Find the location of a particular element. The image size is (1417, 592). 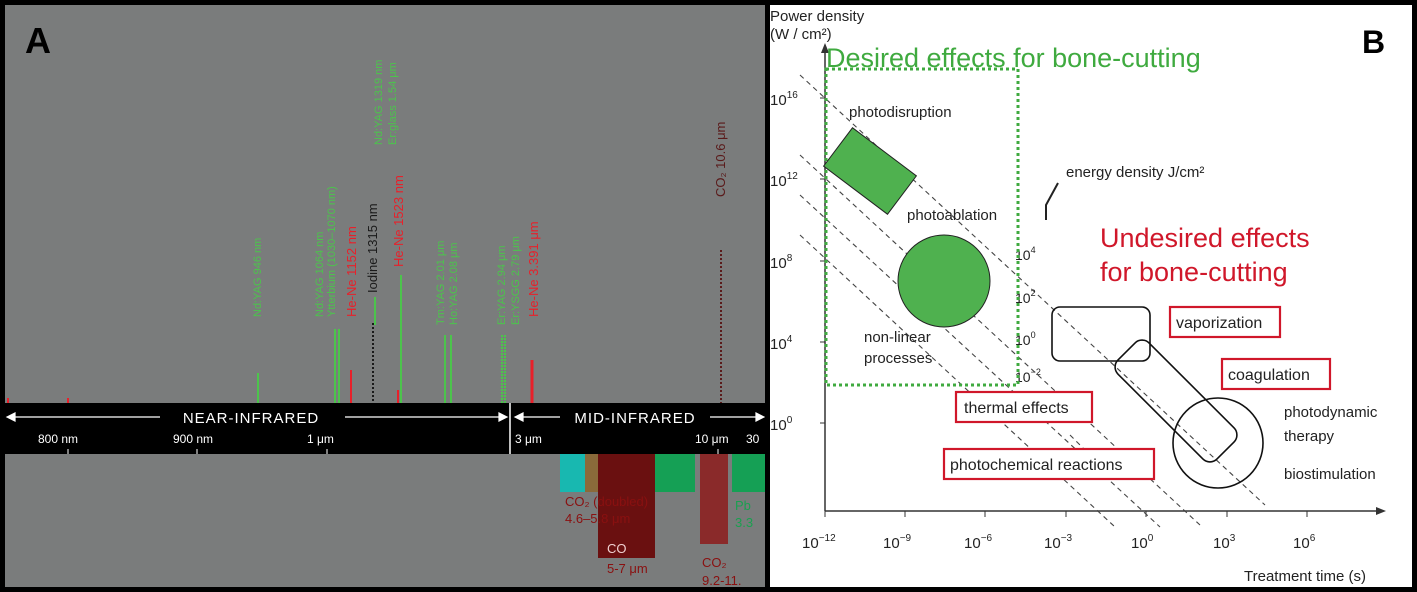

coagulation-box is located at coordinates (1276, 374).